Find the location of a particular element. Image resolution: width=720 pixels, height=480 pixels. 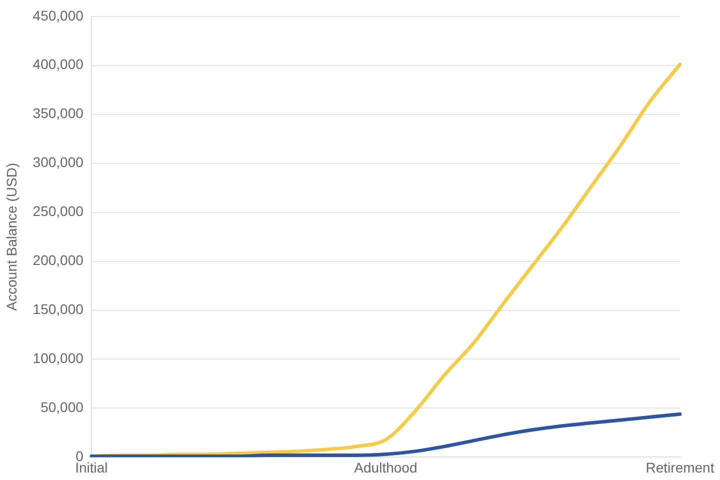

y-tick-label: 250,000 is located at coordinates (58, 211).